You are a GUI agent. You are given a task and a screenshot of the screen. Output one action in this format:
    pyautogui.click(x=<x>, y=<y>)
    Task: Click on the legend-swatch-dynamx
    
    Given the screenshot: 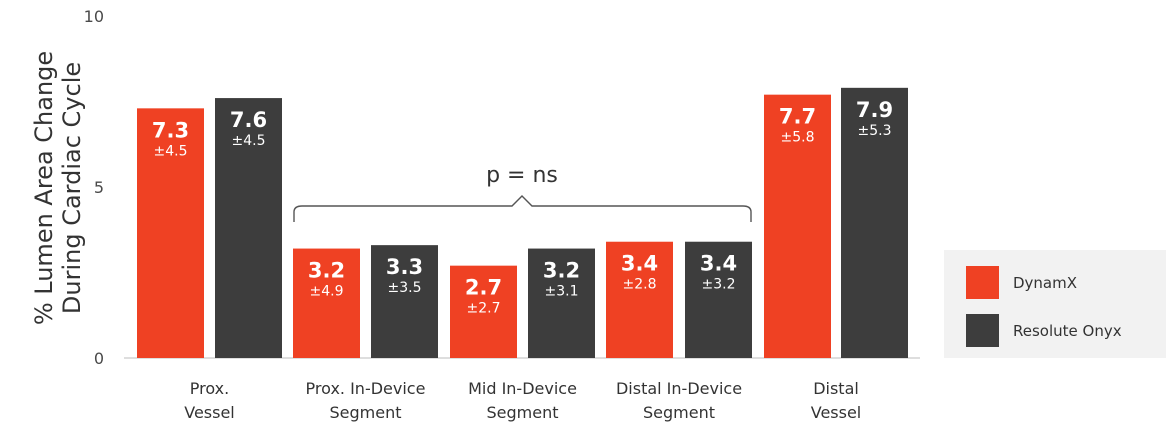 What is the action you would take?
    pyautogui.click(x=982, y=282)
    